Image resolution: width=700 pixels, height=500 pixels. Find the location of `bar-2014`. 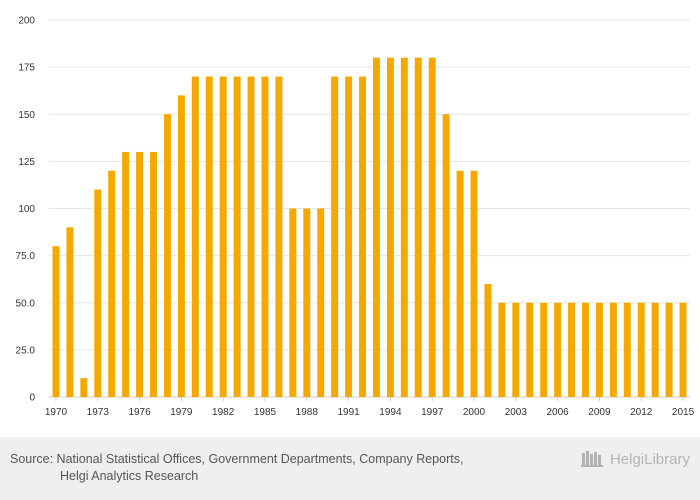

bar-2014 is located at coordinates (669, 349).